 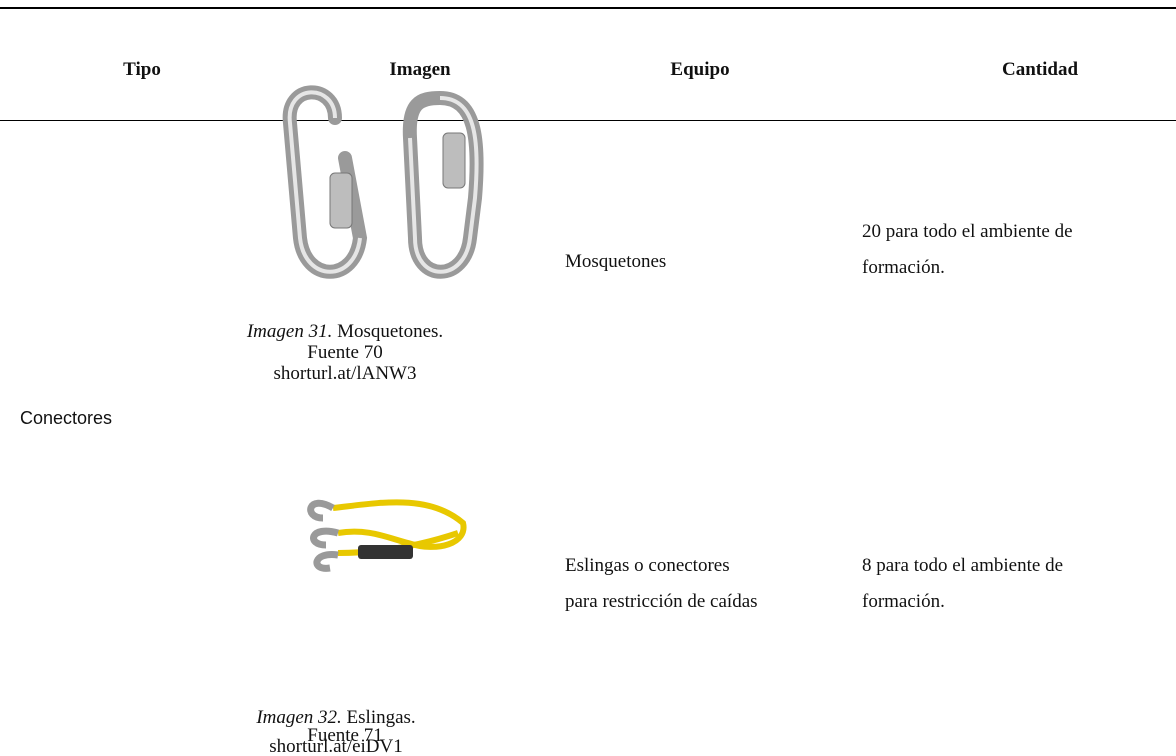 I want to click on cantidad-line: 20 para todo el ambiente de, so click(x=967, y=231).